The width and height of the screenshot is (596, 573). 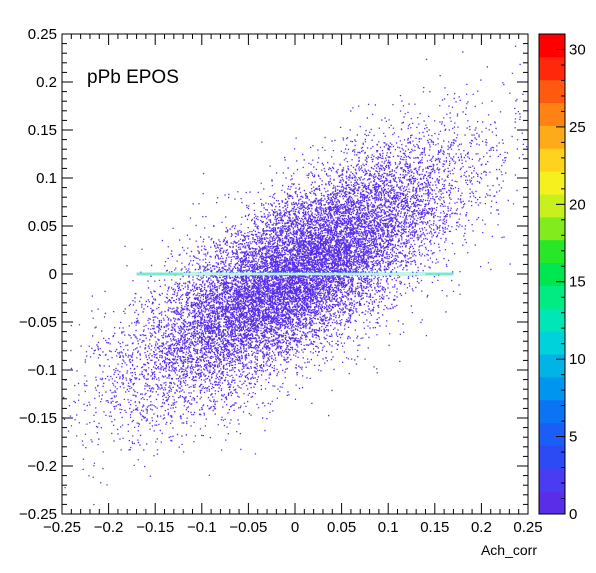 I want to click on colorbar-tick-label: 5, so click(x=573, y=437).